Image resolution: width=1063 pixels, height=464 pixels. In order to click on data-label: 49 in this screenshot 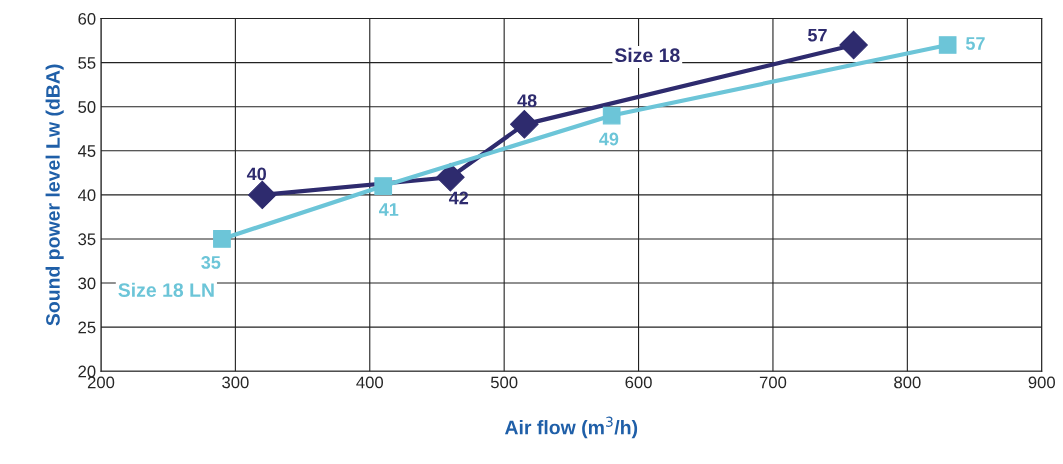, I will do `click(609, 139)`.